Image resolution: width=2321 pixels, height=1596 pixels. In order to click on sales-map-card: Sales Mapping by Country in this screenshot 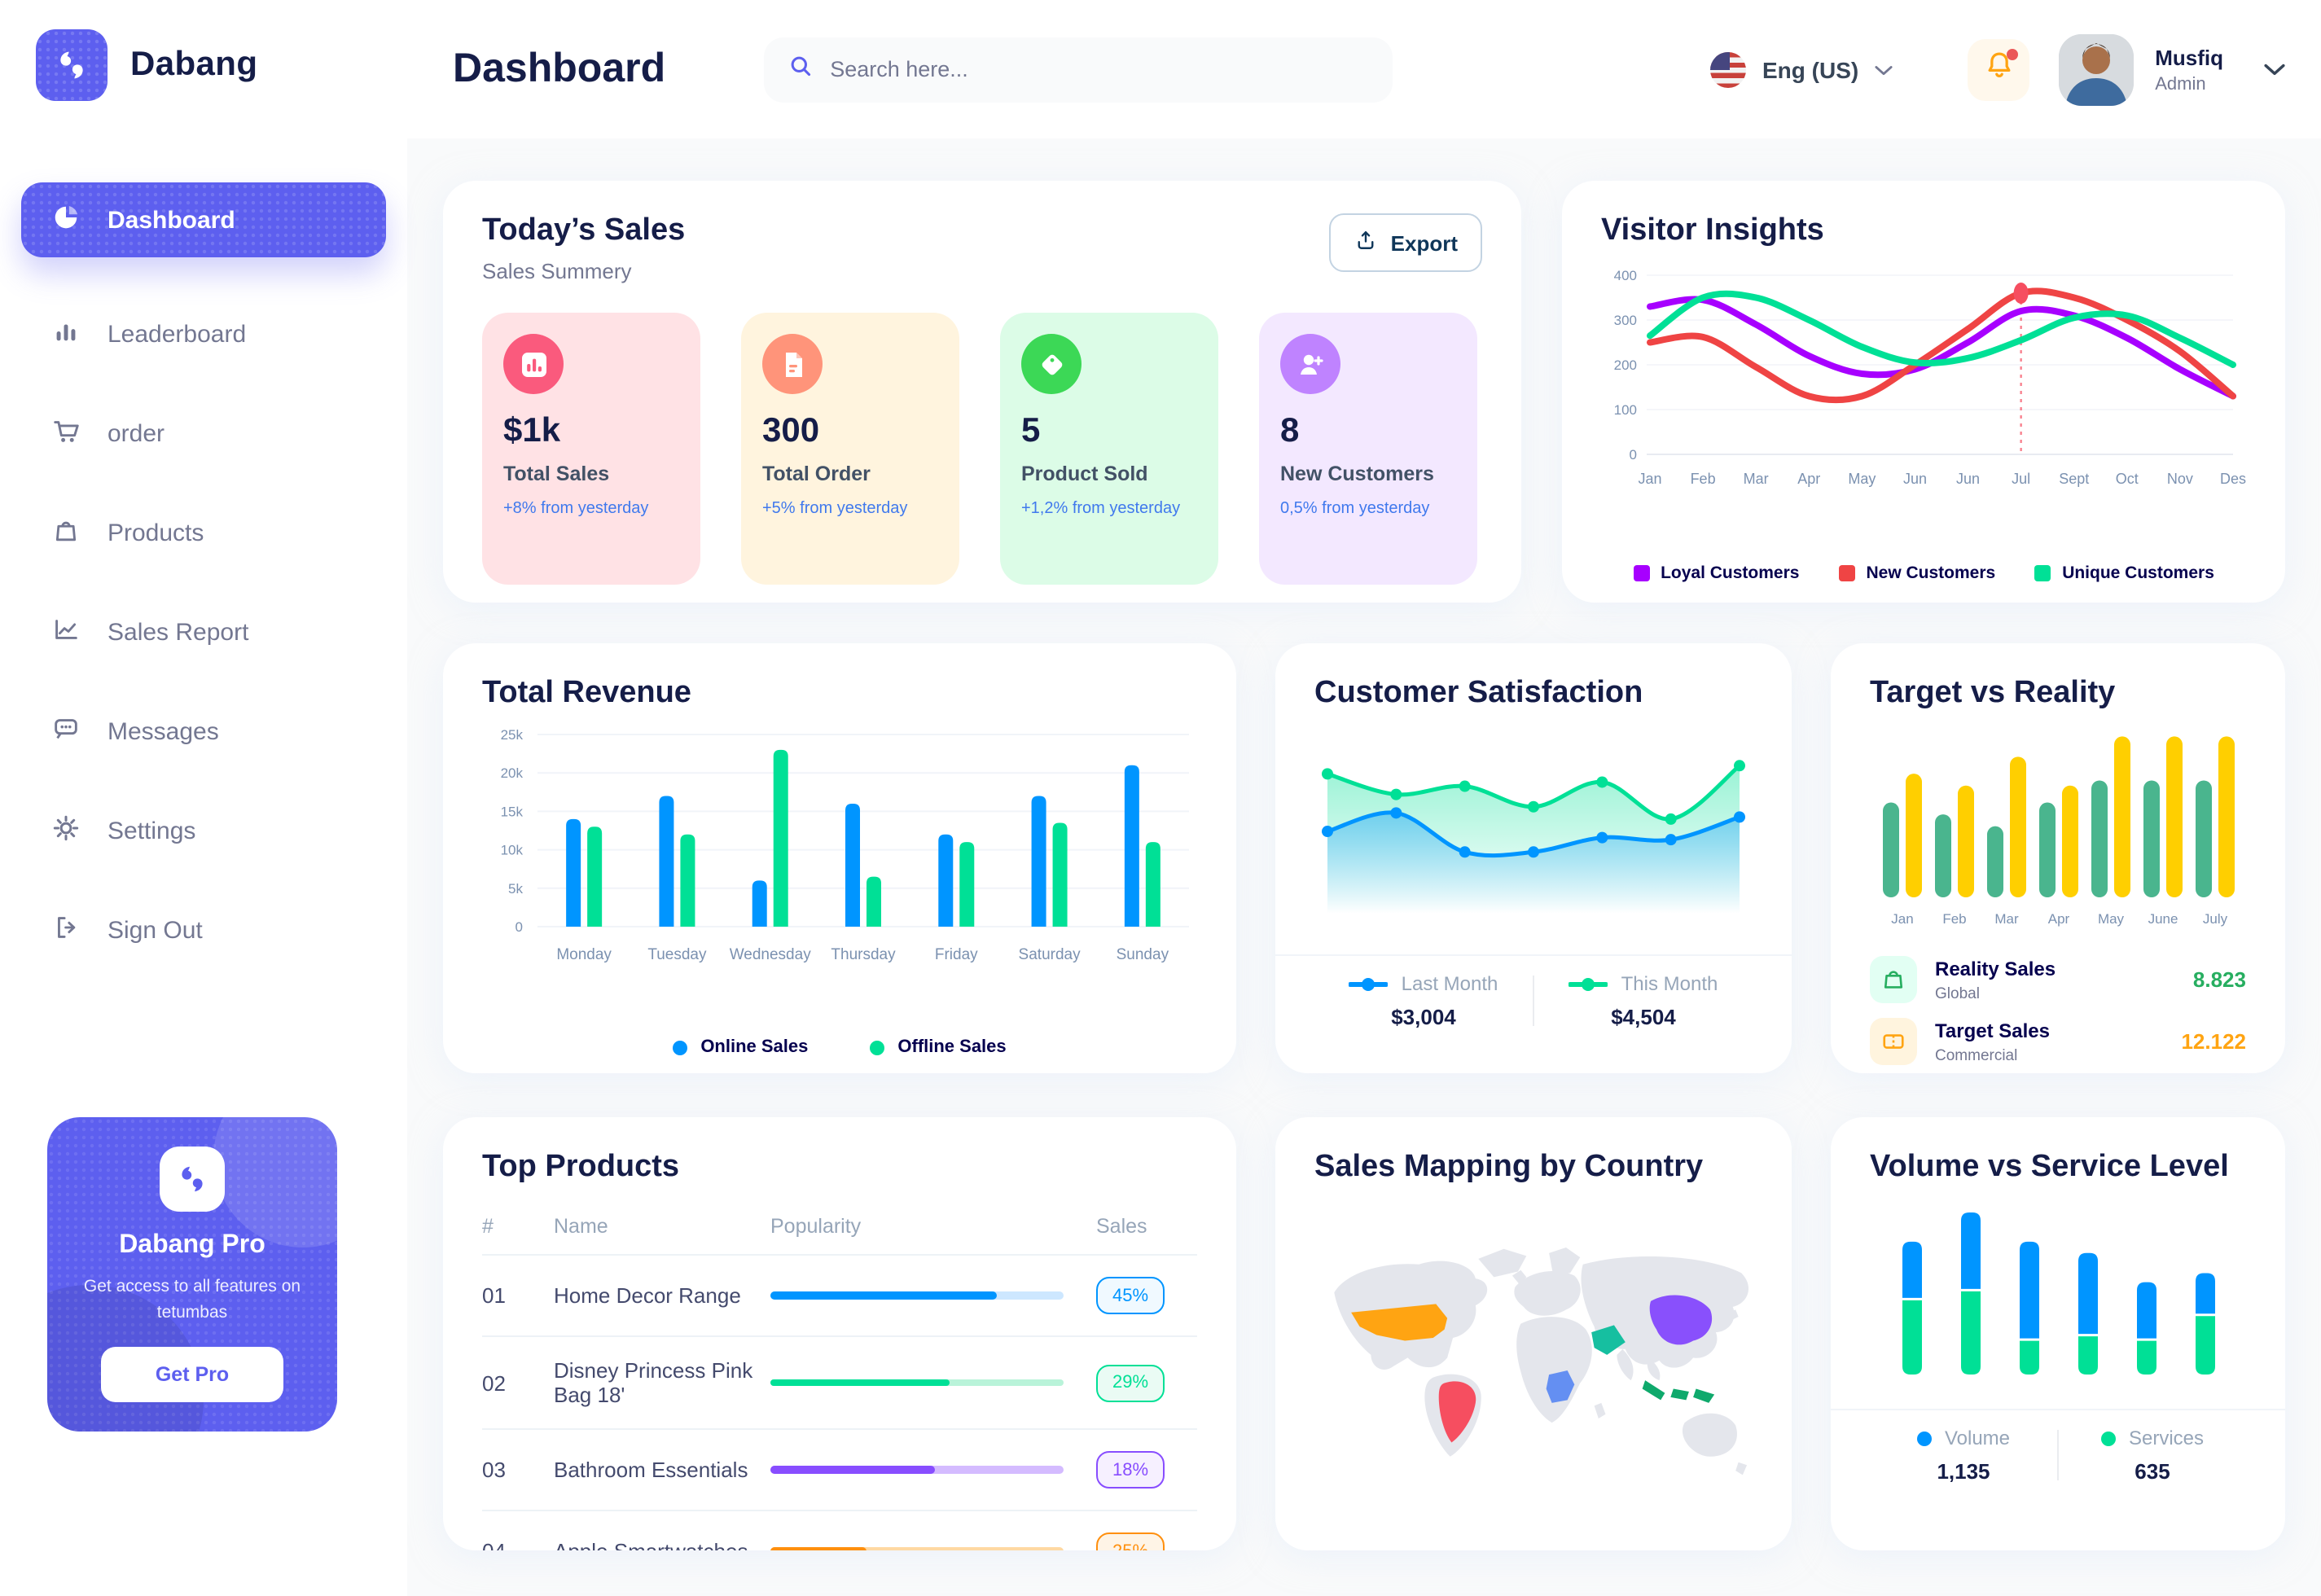, I will do `click(1533, 1333)`.